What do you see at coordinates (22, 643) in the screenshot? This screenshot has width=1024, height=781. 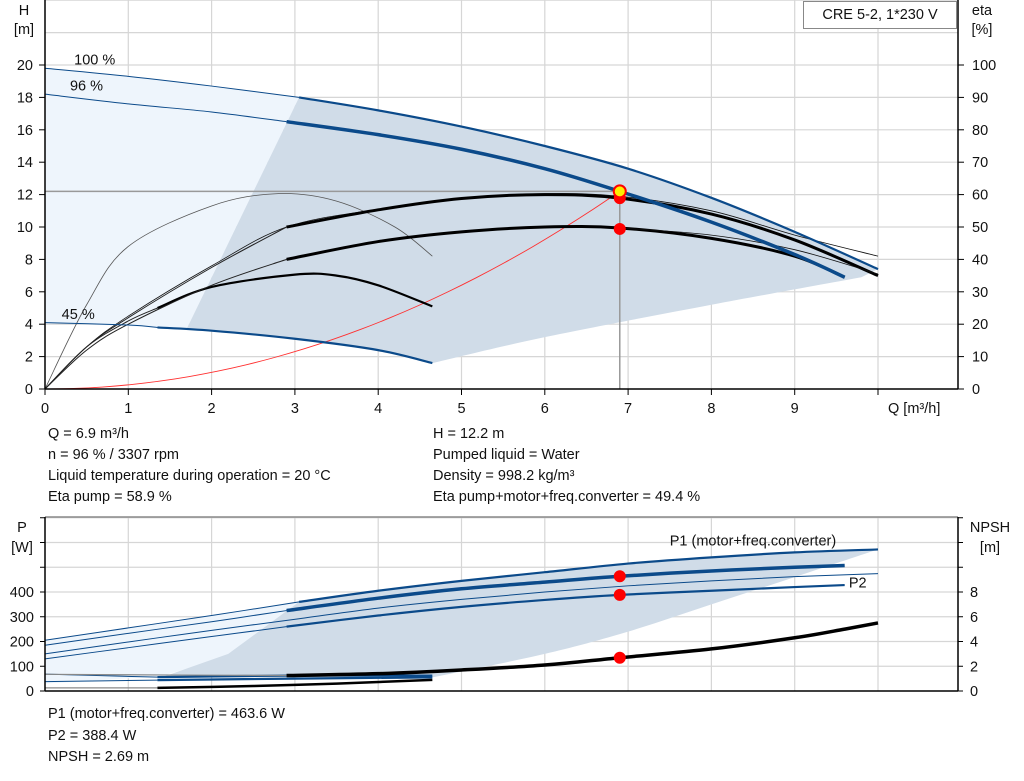 I see `p-tick-label: 200` at bounding box center [22, 643].